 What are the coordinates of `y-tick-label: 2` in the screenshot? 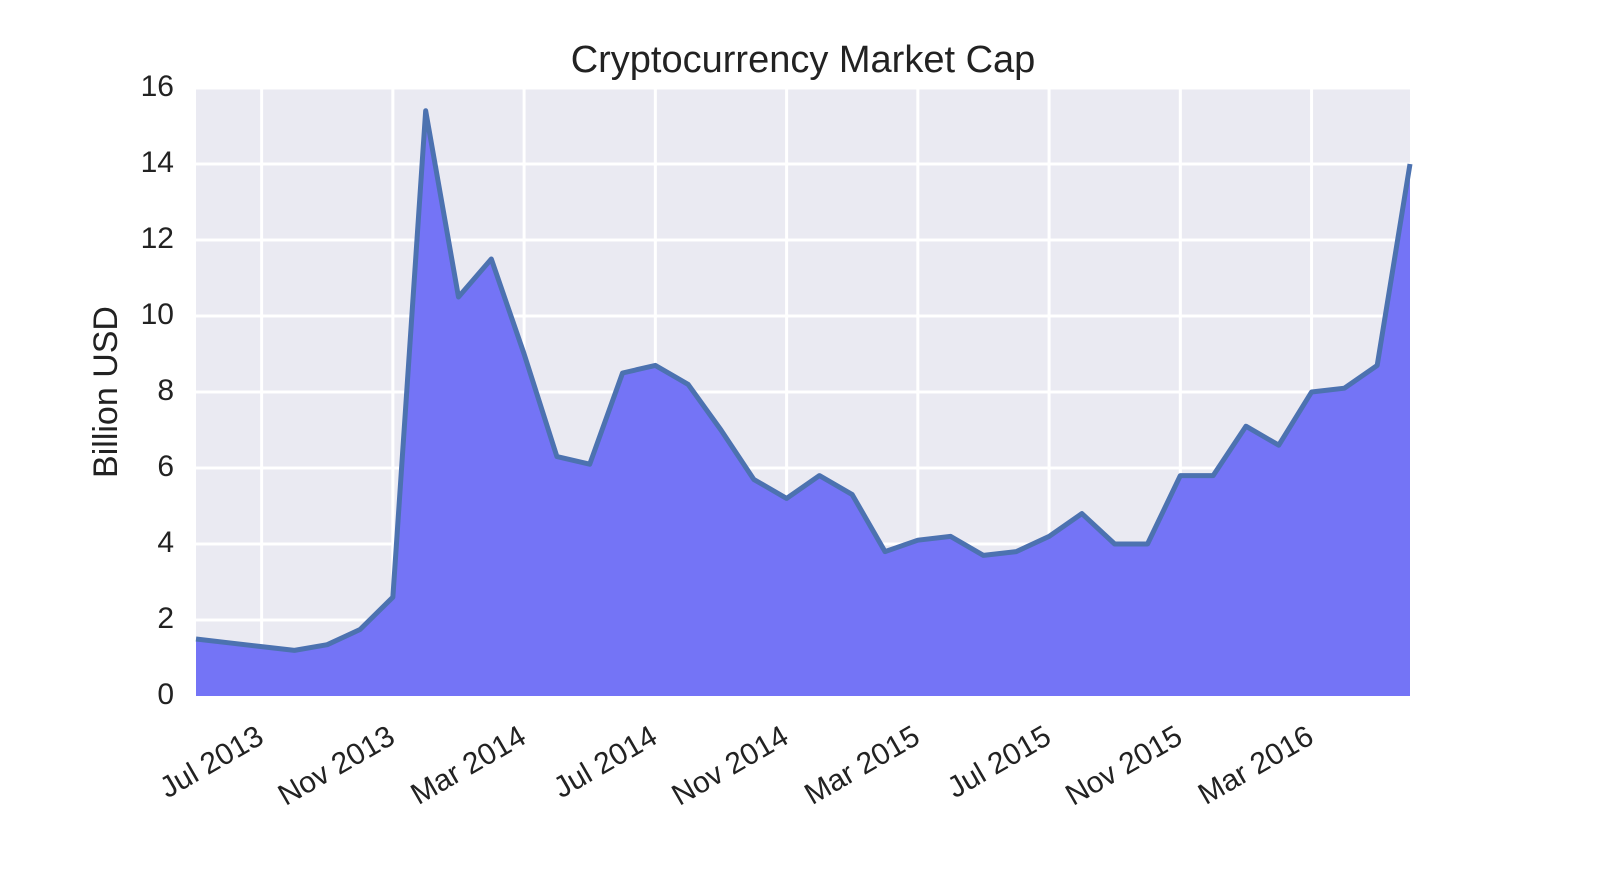 It's located at (165, 618).